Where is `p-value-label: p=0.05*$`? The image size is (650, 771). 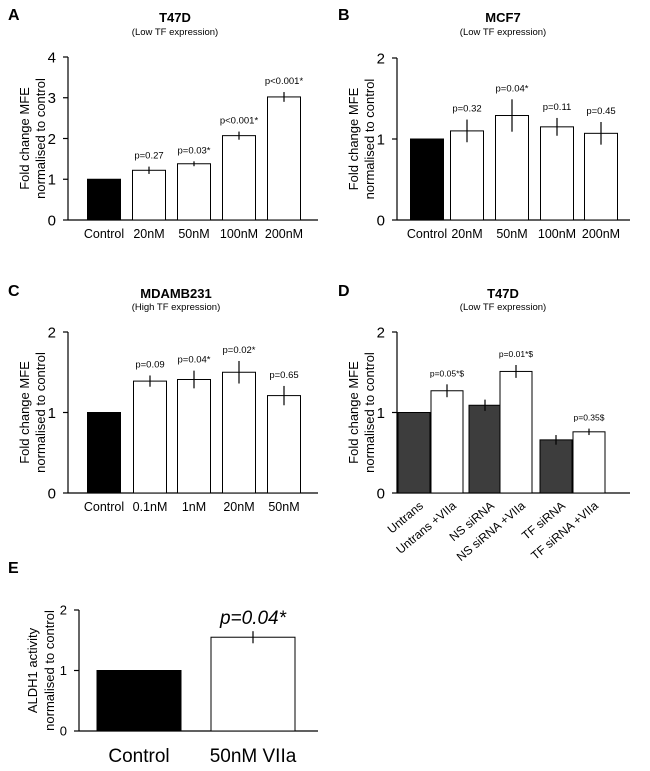
p-value-label: p=0.05*$ is located at coordinates (447, 373).